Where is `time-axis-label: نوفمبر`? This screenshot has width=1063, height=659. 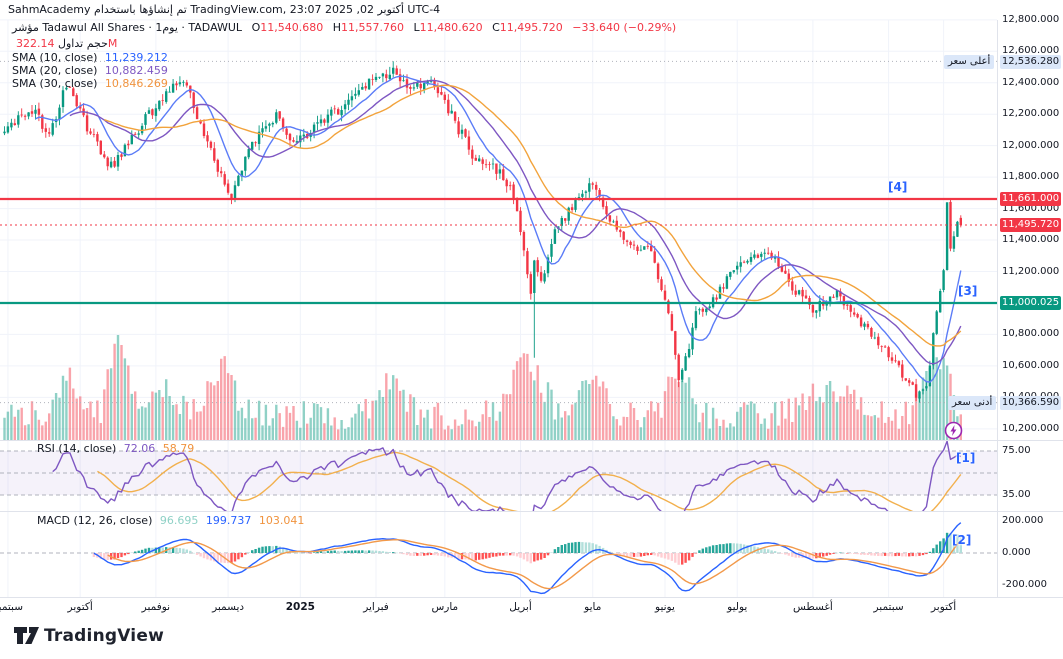 time-axis-label: نوفمبر is located at coordinates (156, 607).